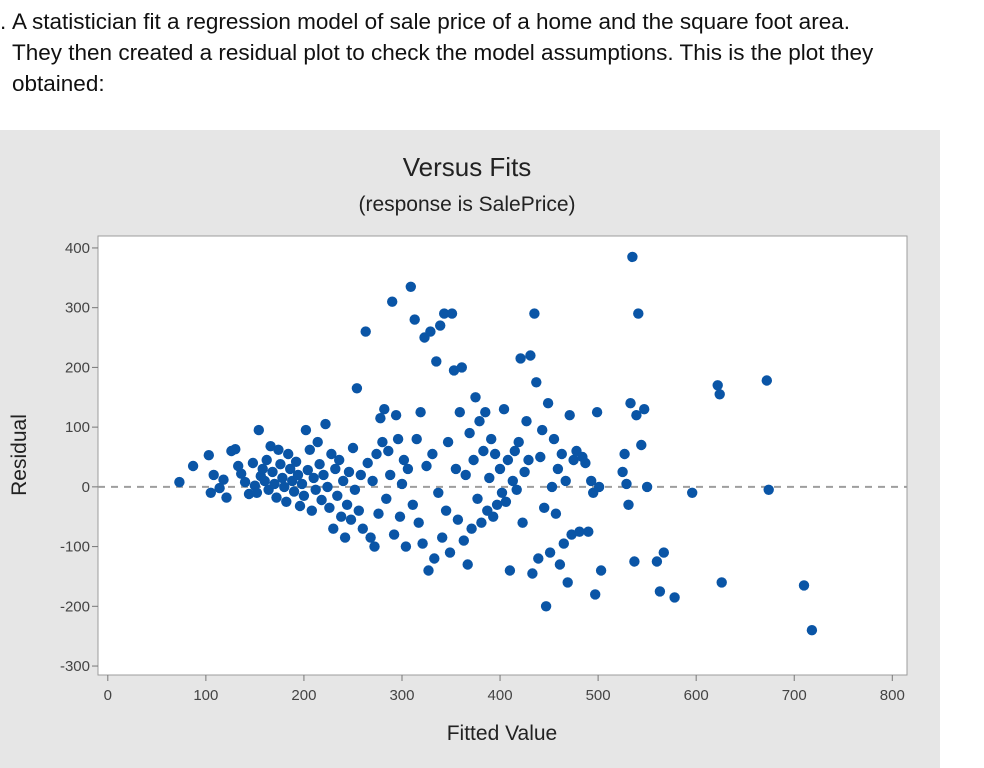  Describe the element at coordinates (598, 695) in the screenshot. I see `x-tick-label: 500` at that location.